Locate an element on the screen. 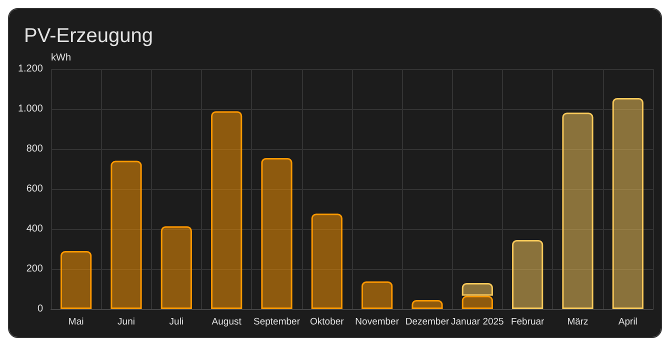 This screenshot has width=668, height=344. y-tick-label: 800 is located at coordinates (35, 149).